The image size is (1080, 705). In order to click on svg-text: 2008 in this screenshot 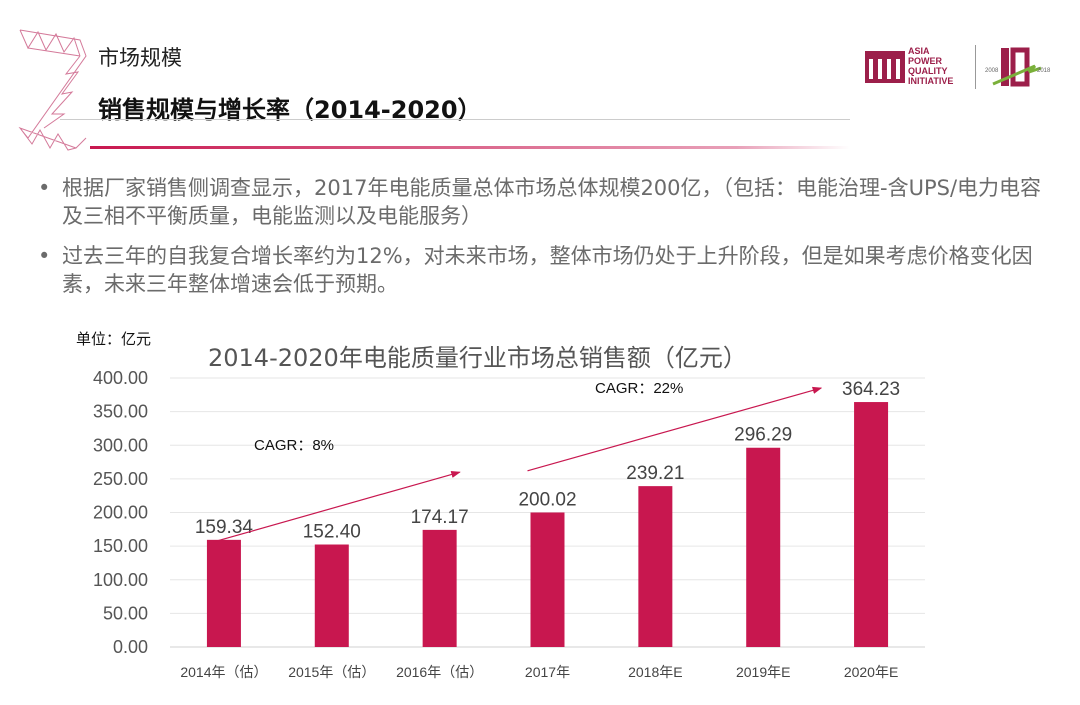, I will do `click(992, 71)`.